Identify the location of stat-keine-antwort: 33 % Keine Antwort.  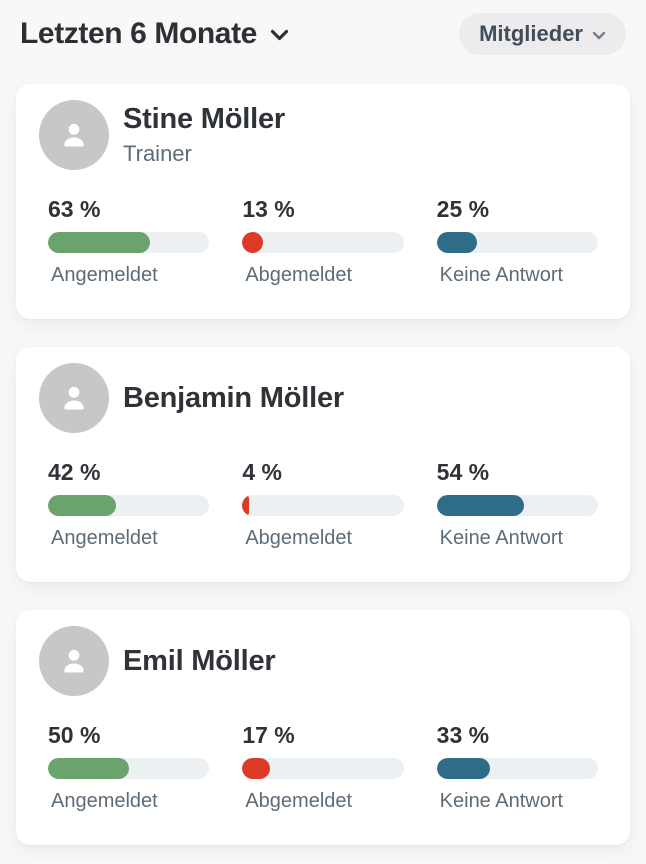
(517, 767).